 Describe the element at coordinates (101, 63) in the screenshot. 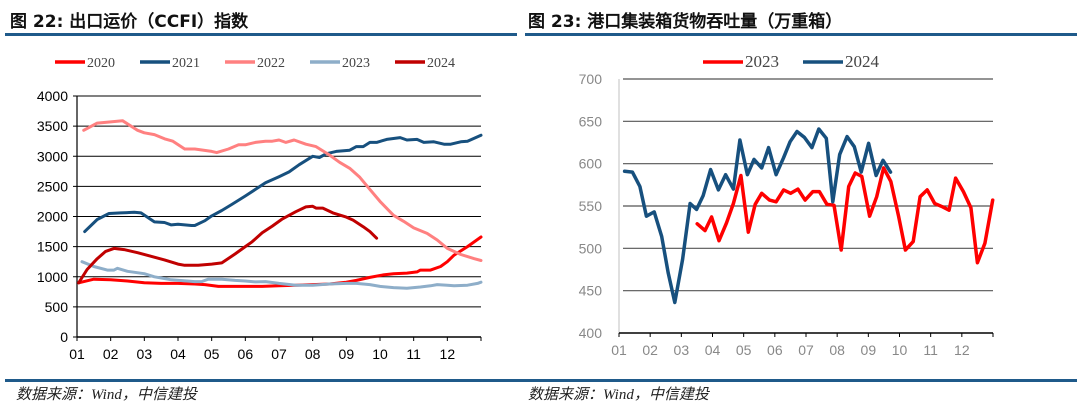

I see `legend-label-2020: 2020` at that location.